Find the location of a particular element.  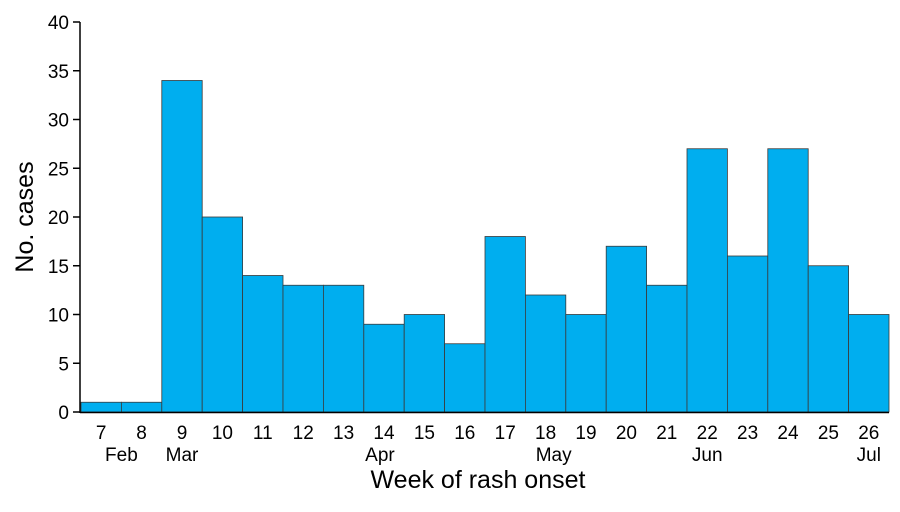

x-tick-label: 7 is located at coordinates (101, 433).